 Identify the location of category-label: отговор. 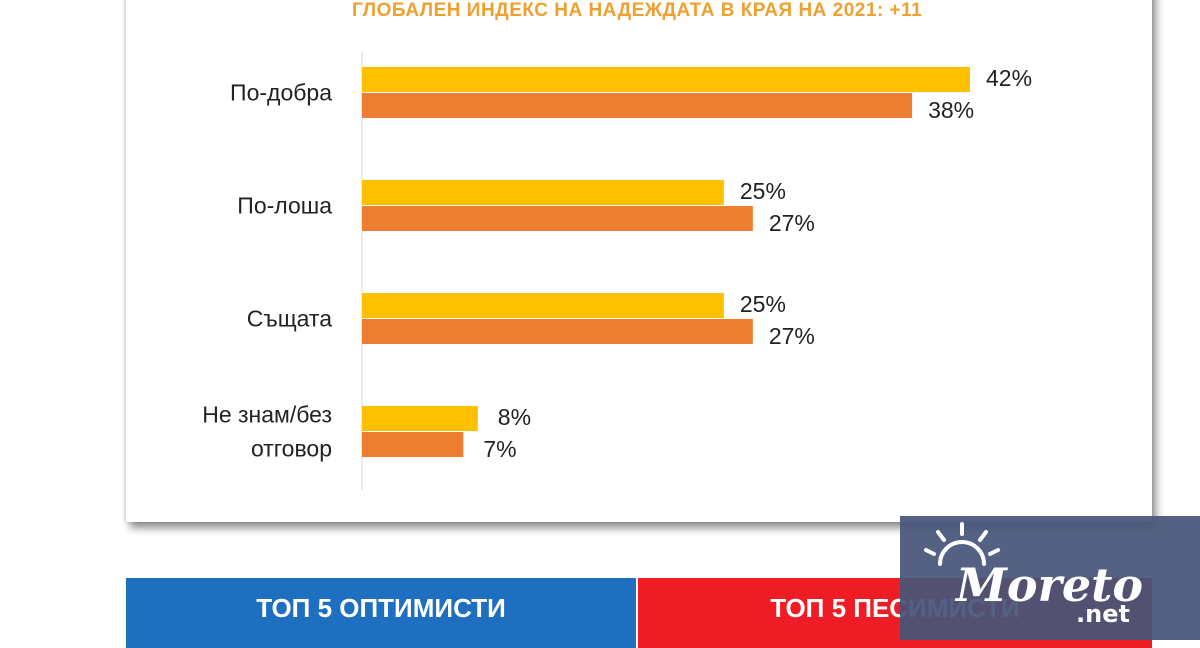
(291, 449).